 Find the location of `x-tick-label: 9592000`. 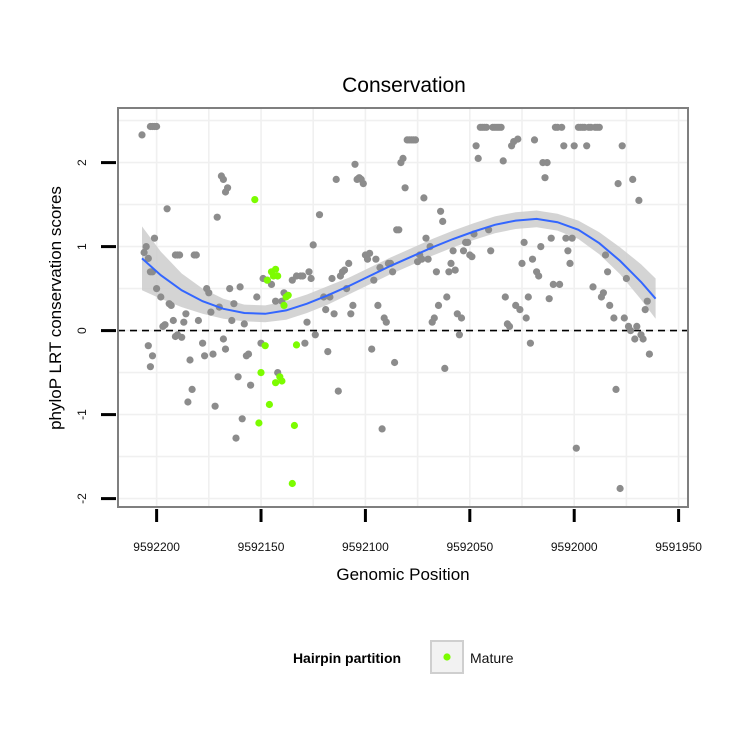

x-tick-label: 9592000 is located at coordinates (574, 547).